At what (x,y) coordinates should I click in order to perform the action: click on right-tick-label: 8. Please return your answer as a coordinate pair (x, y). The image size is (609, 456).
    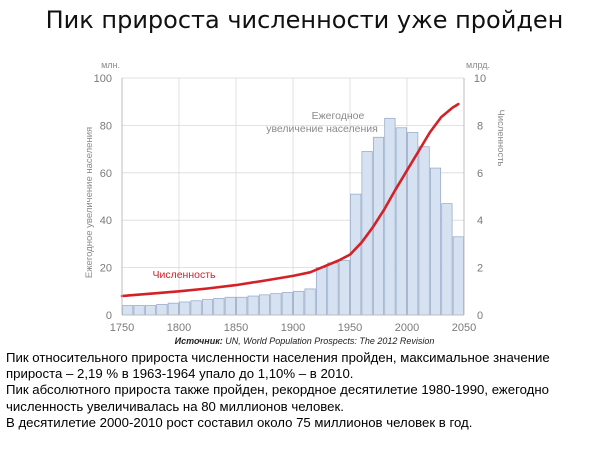
    Looking at the image, I should click on (480, 126).